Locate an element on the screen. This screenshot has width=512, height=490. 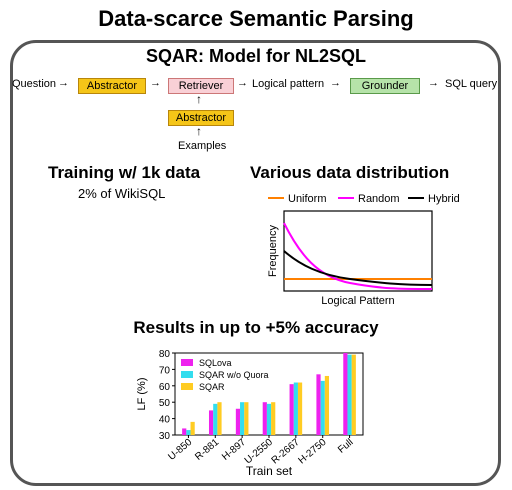
legend-uniform: Uniform is located at coordinates (307, 199).